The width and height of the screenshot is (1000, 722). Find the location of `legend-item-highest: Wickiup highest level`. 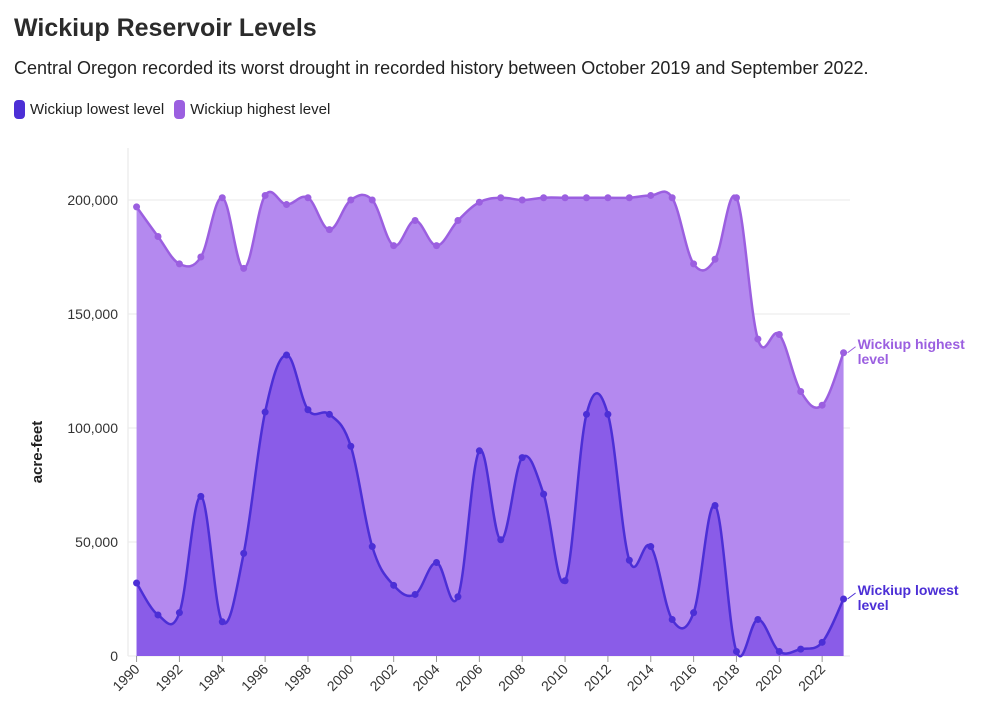

legend-item-highest: Wickiup highest level is located at coordinates (252, 109).